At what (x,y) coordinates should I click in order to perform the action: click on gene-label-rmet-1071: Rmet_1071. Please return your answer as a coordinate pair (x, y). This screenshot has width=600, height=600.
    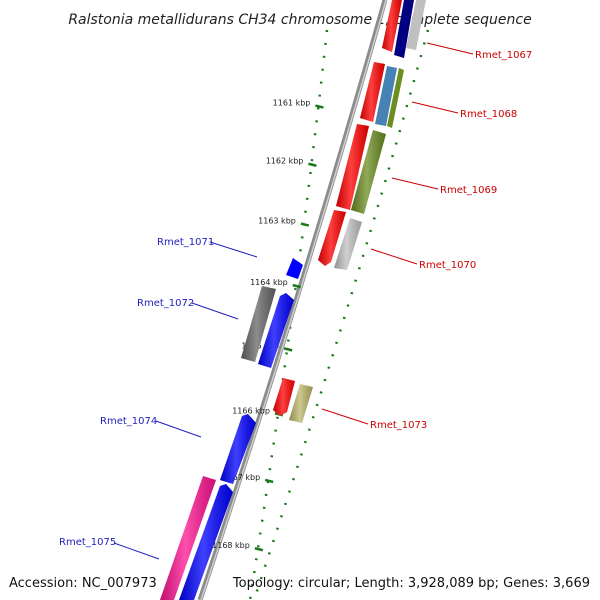
    Looking at the image, I should click on (185, 242).